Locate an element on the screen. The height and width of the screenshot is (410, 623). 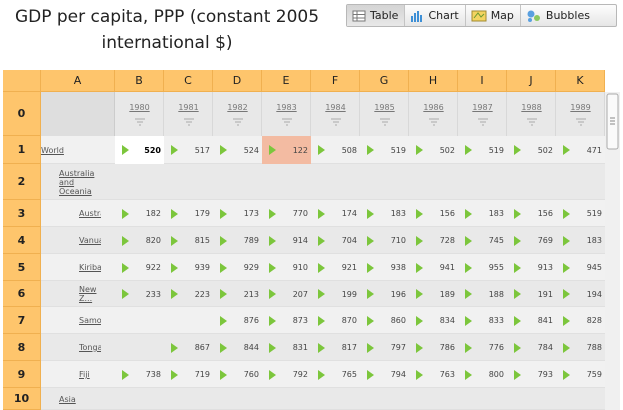
view-button: Chart is located at coordinates (435, 15).